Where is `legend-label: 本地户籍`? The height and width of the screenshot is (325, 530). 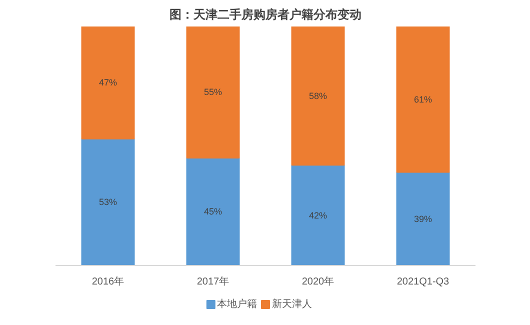 legend-label: 本地户籍 is located at coordinates (237, 304).